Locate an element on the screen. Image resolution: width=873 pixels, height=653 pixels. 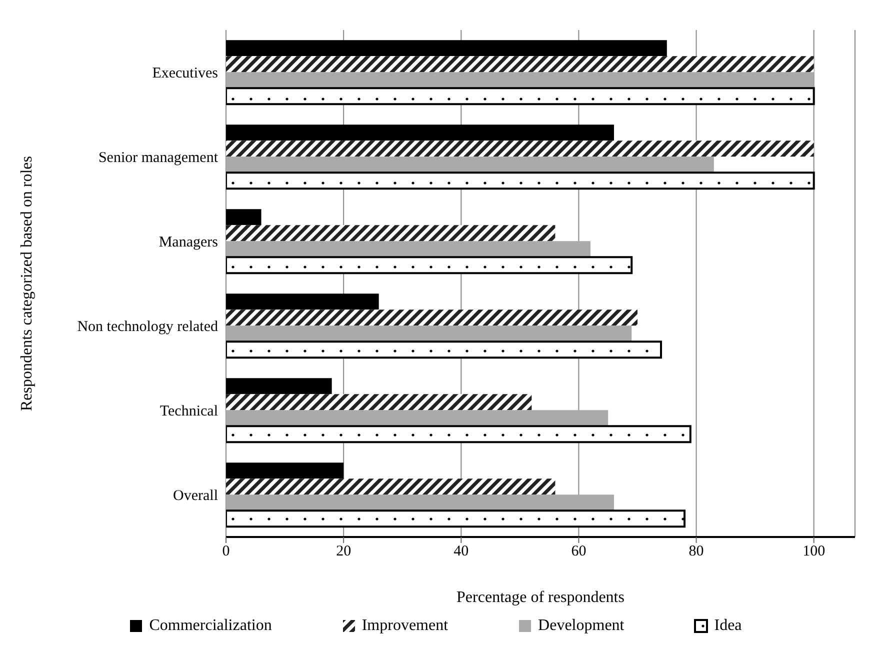
x-axis-title: Percentage of respondents is located at coordinates (540, 597).